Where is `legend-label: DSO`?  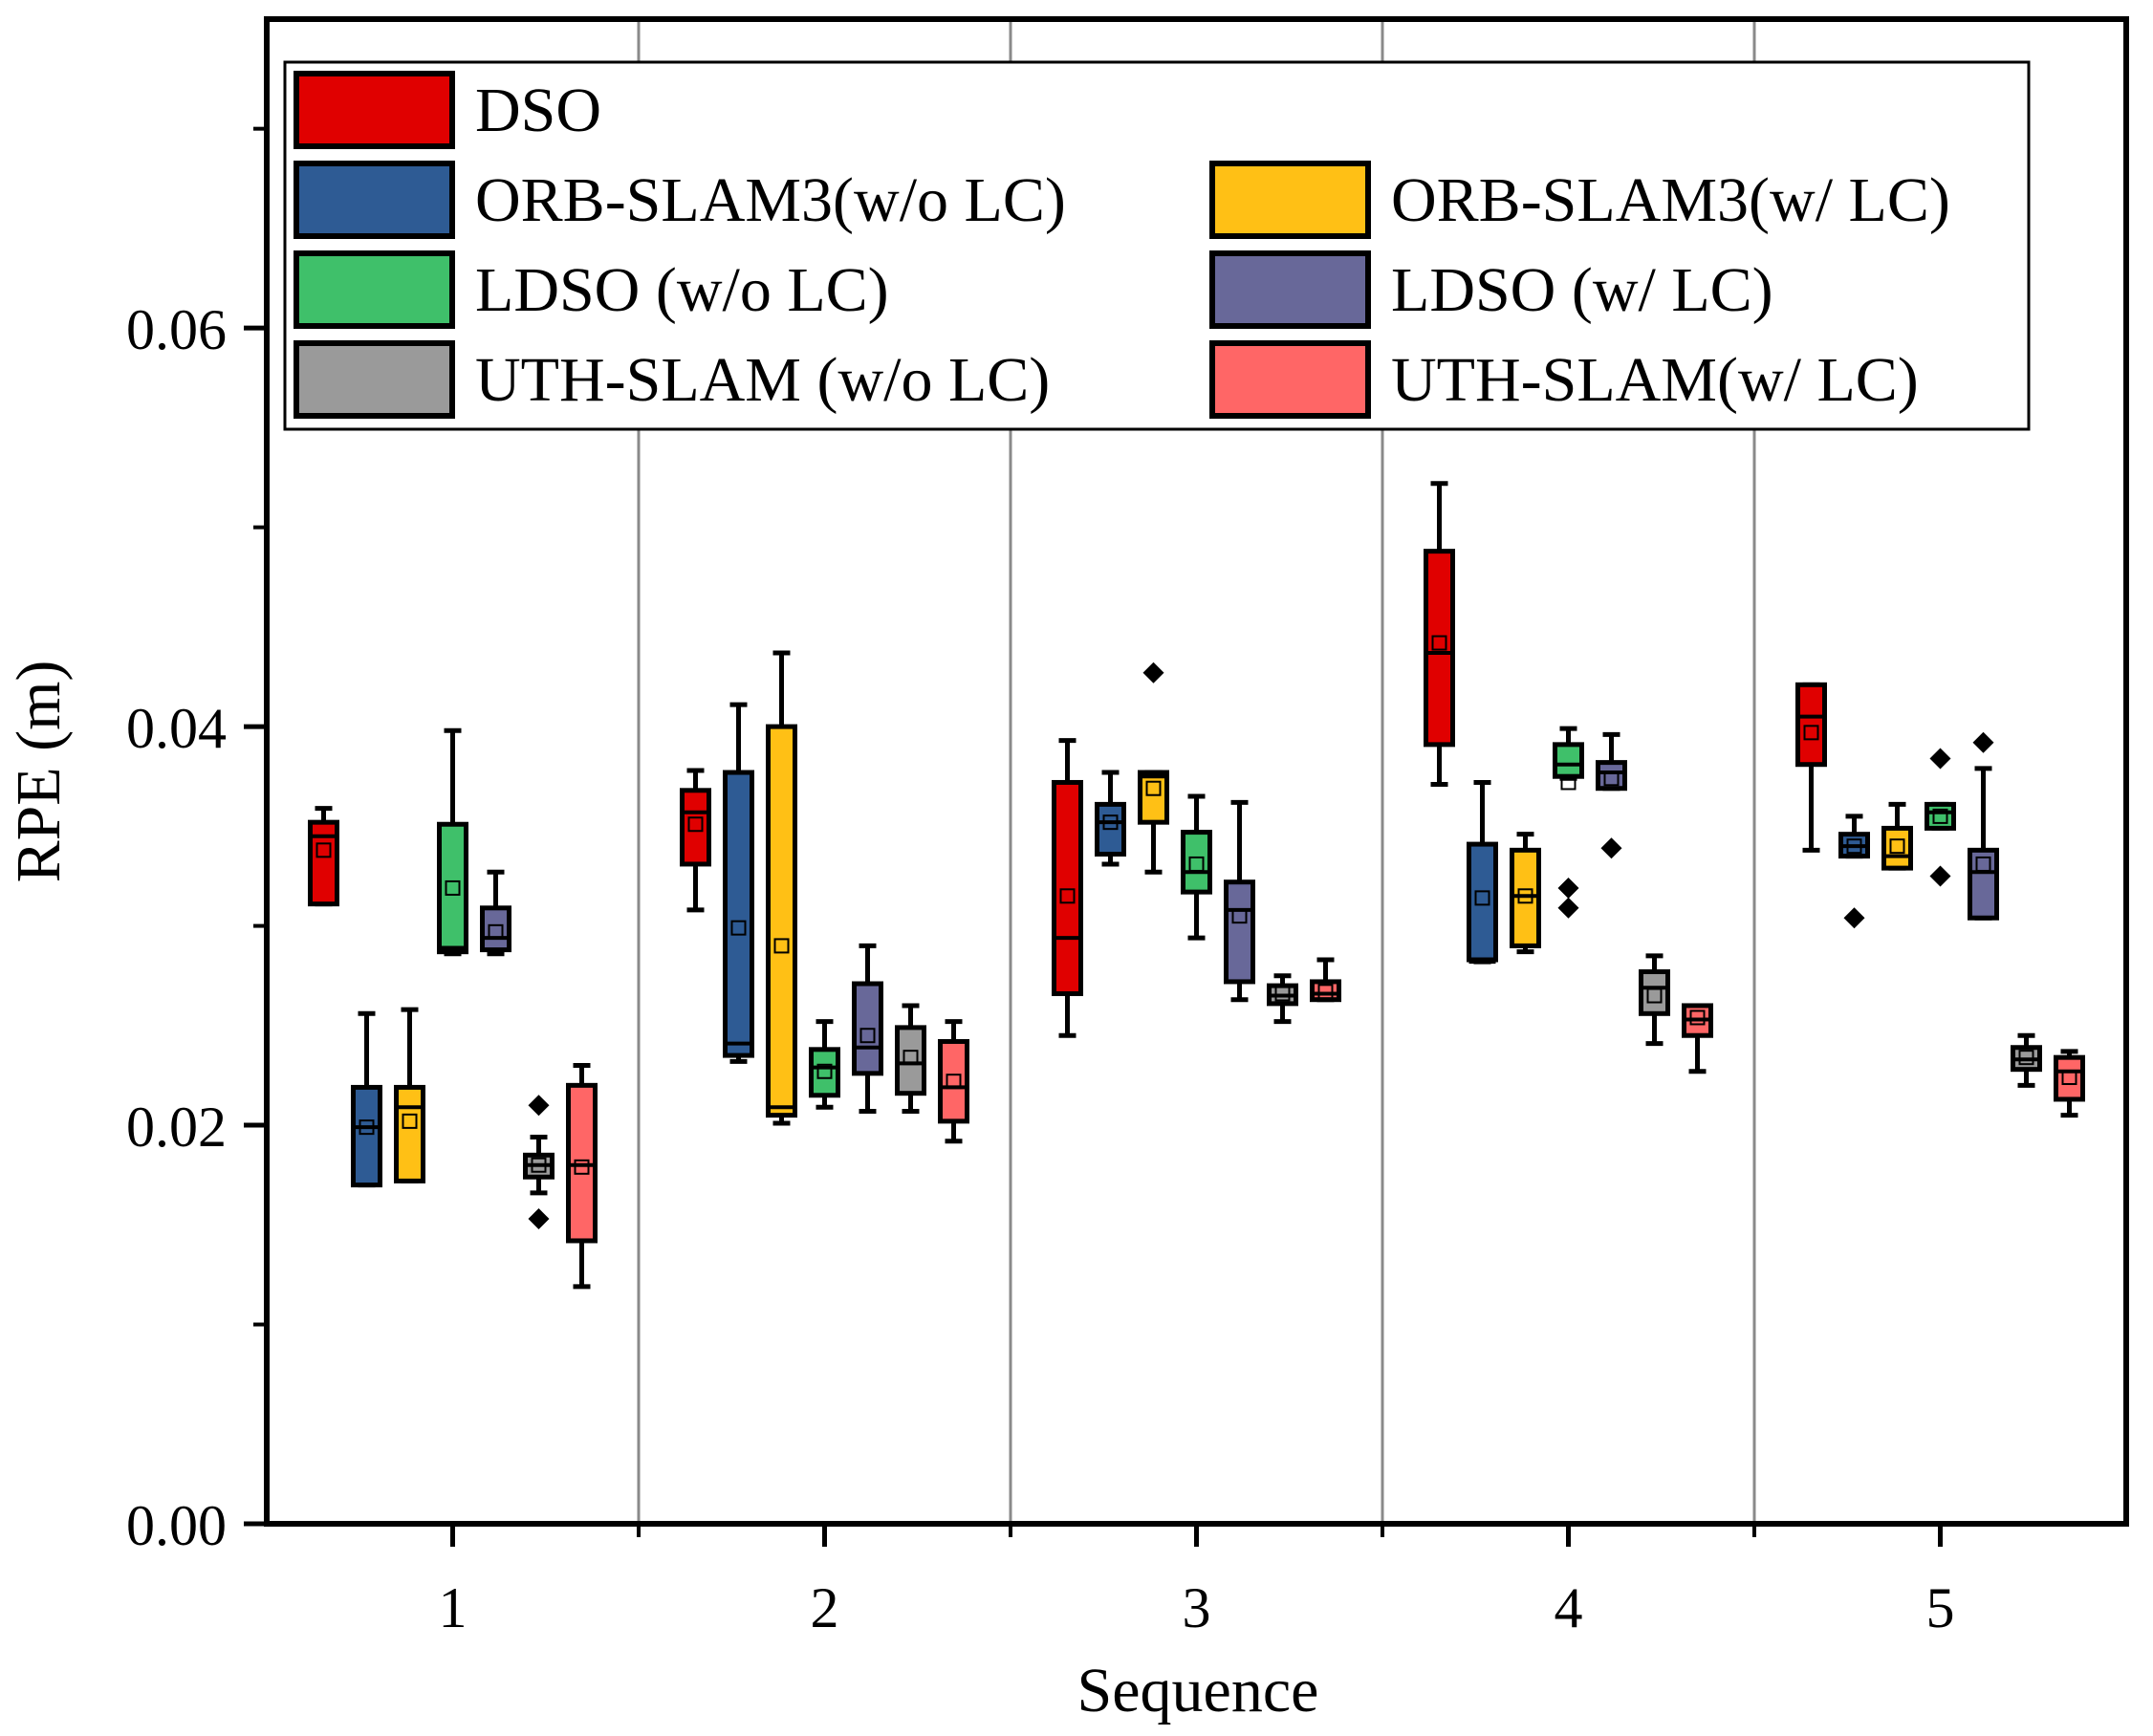
legend-label: DSO is located at coordinates (538, 110).